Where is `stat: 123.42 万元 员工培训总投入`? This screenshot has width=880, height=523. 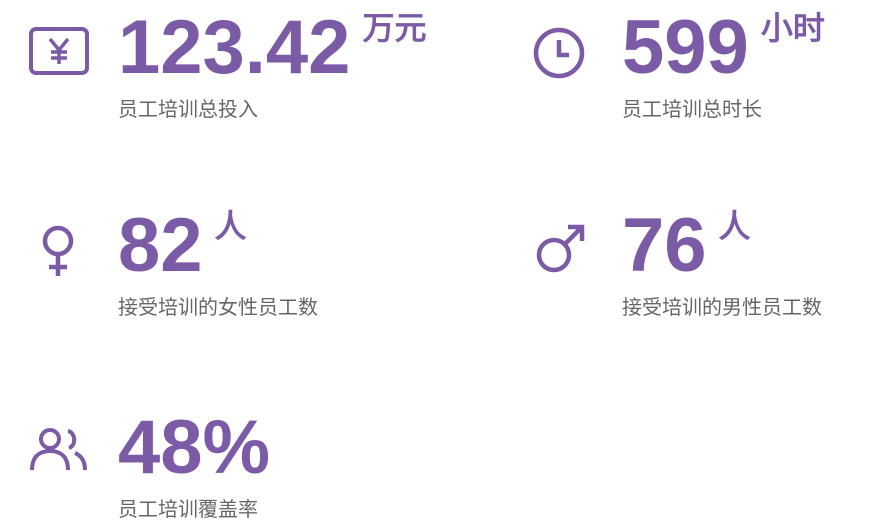
stat: 123.42 万元 员工培训总投入 is located at coordinates (272, 66).